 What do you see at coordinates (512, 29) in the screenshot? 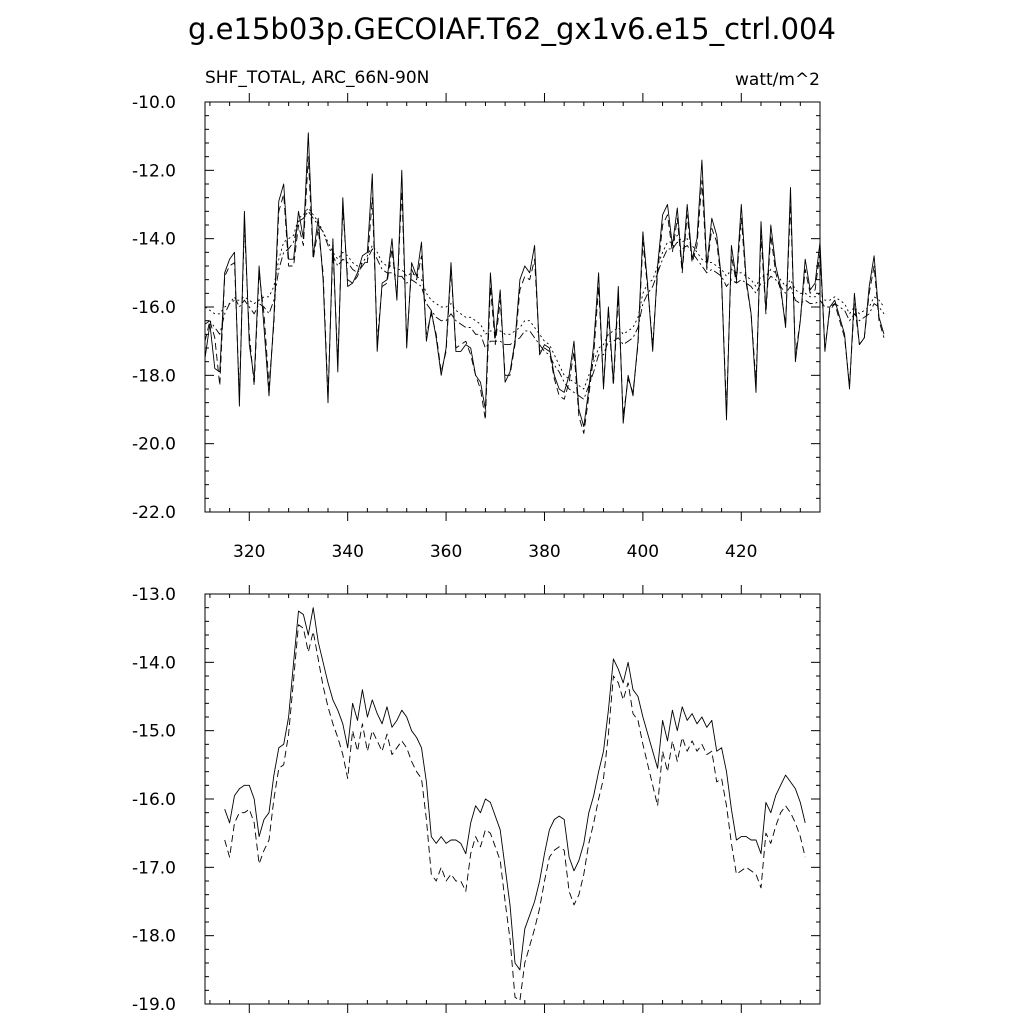
I see `figure-title: g.e15b03p.GECOIAF.T62_gx1v6.e15_ctrl.004` at bounding box center [512, 29].